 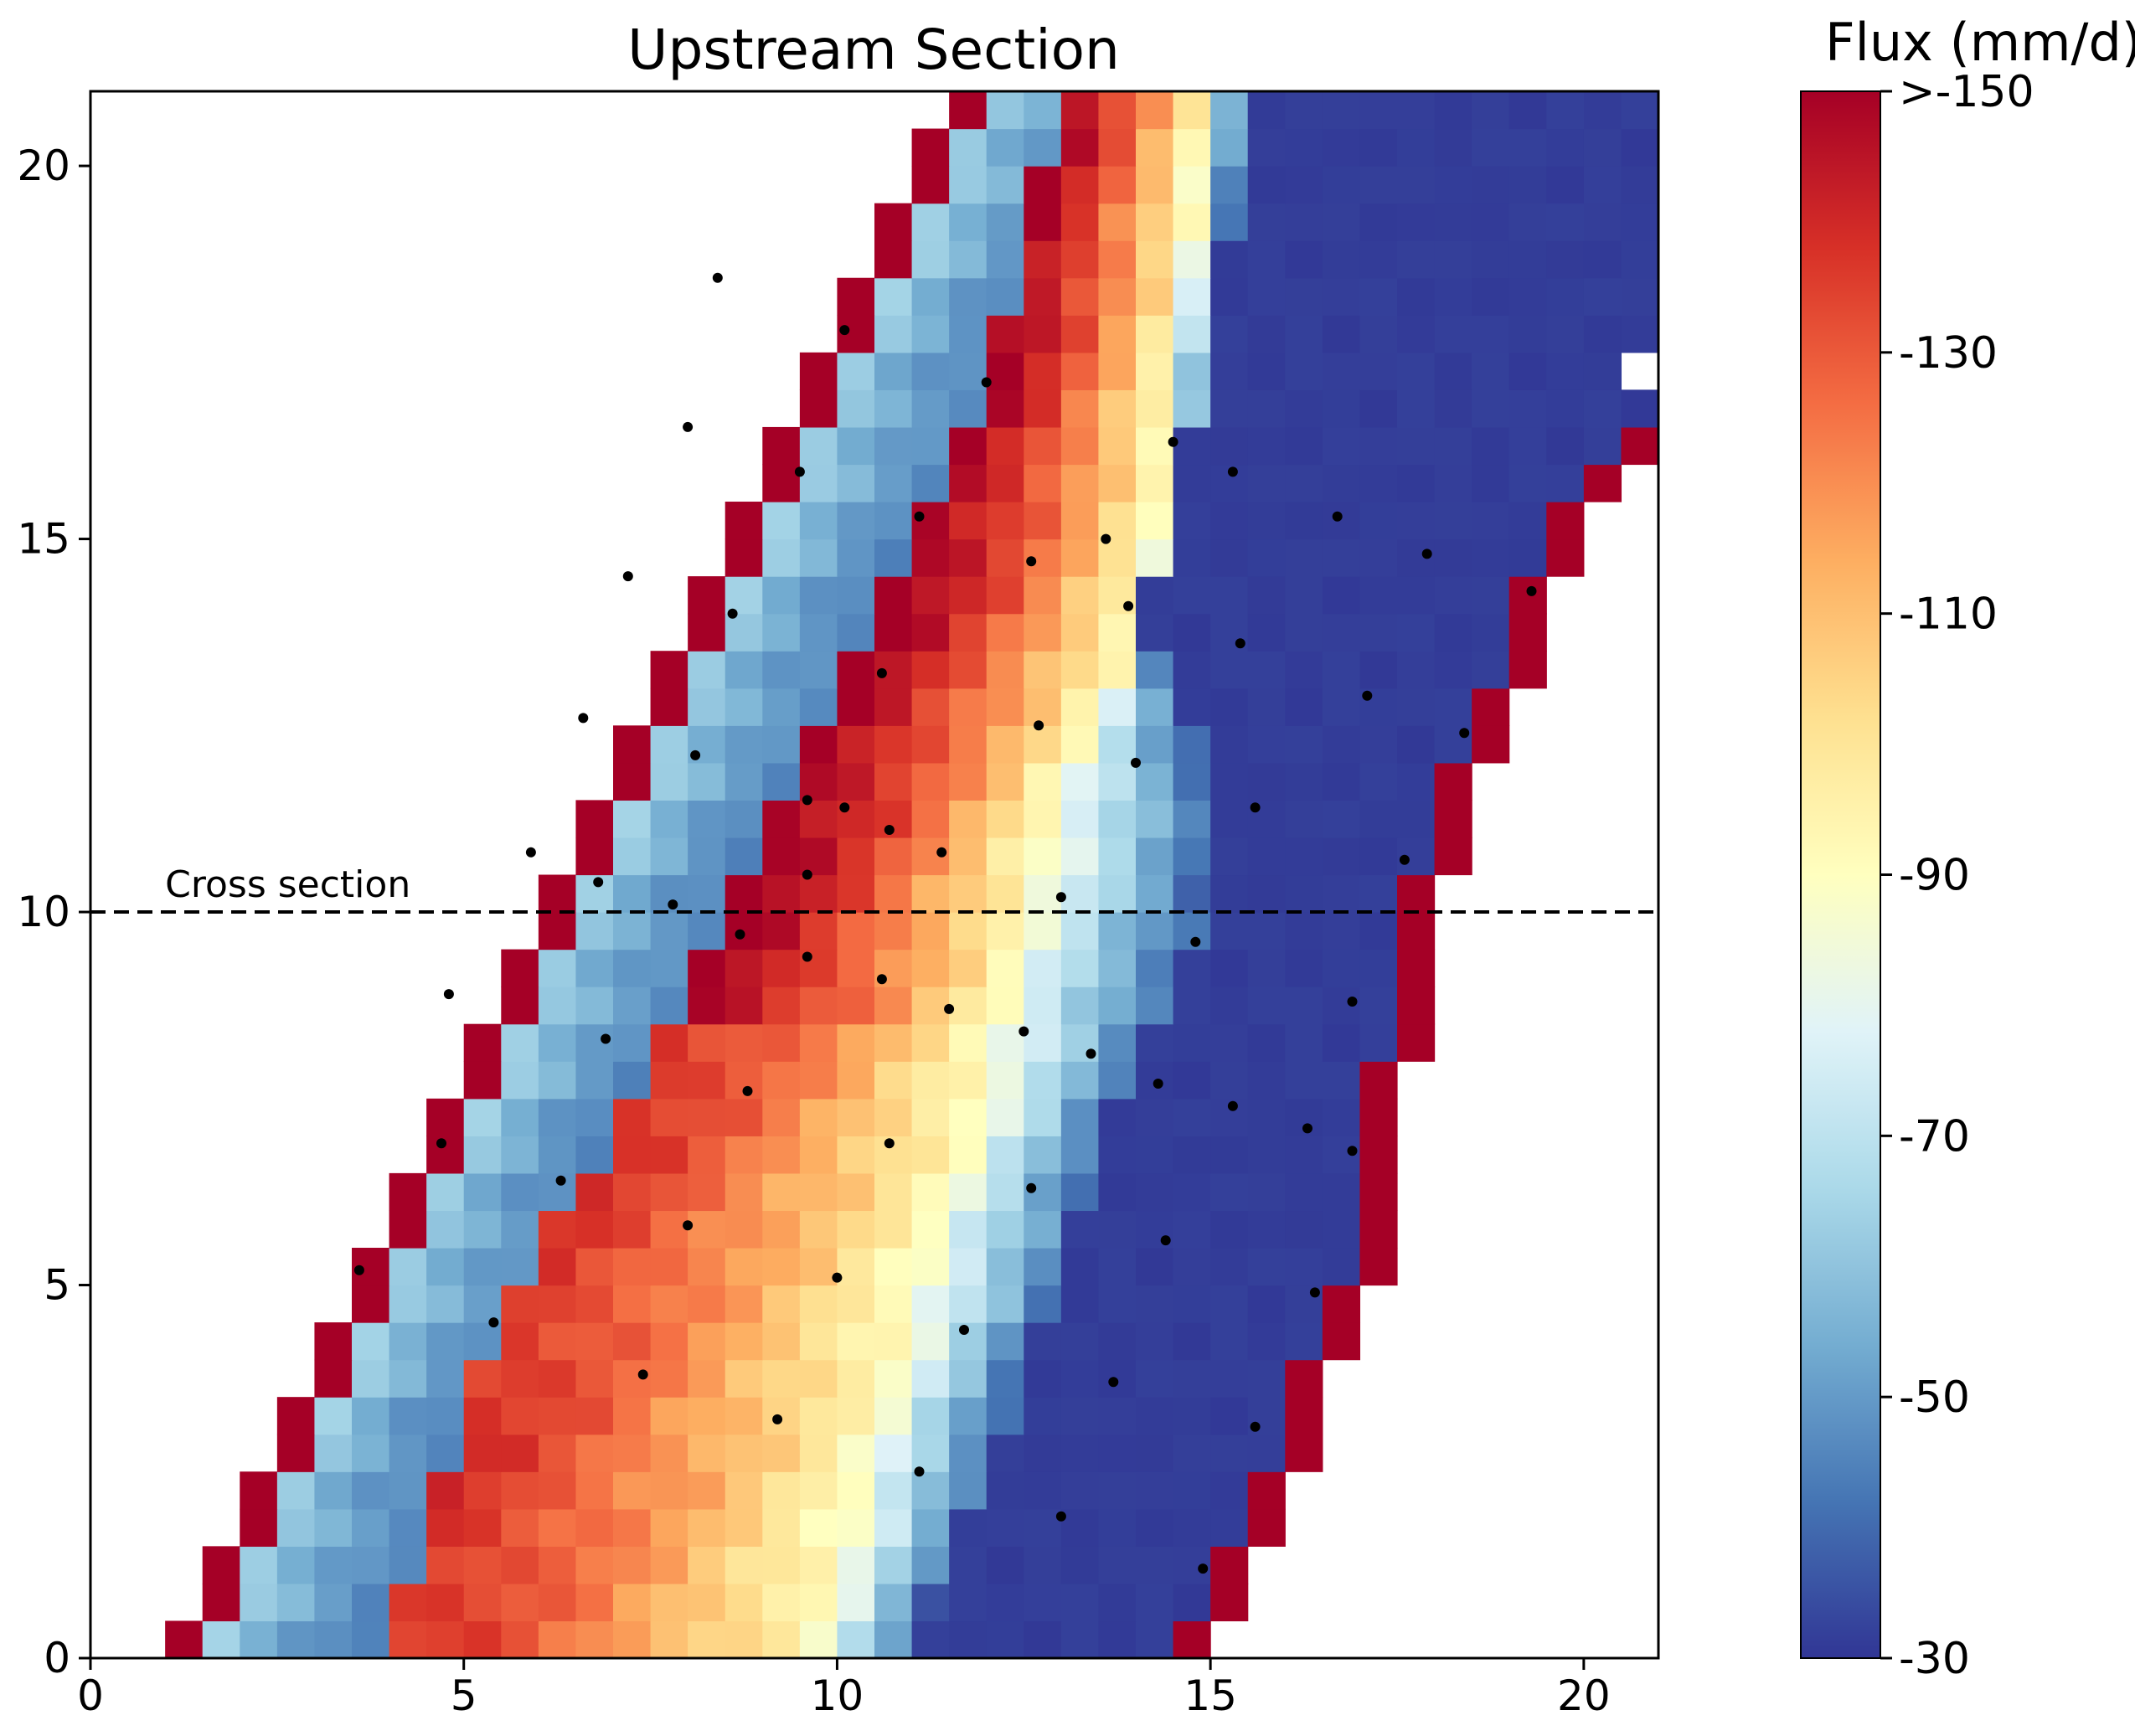 What do you see at coordinates (1948, 615) in the screenshot?
I see `colorbar-tick-label: -110` at bounding box center [1948, 615].